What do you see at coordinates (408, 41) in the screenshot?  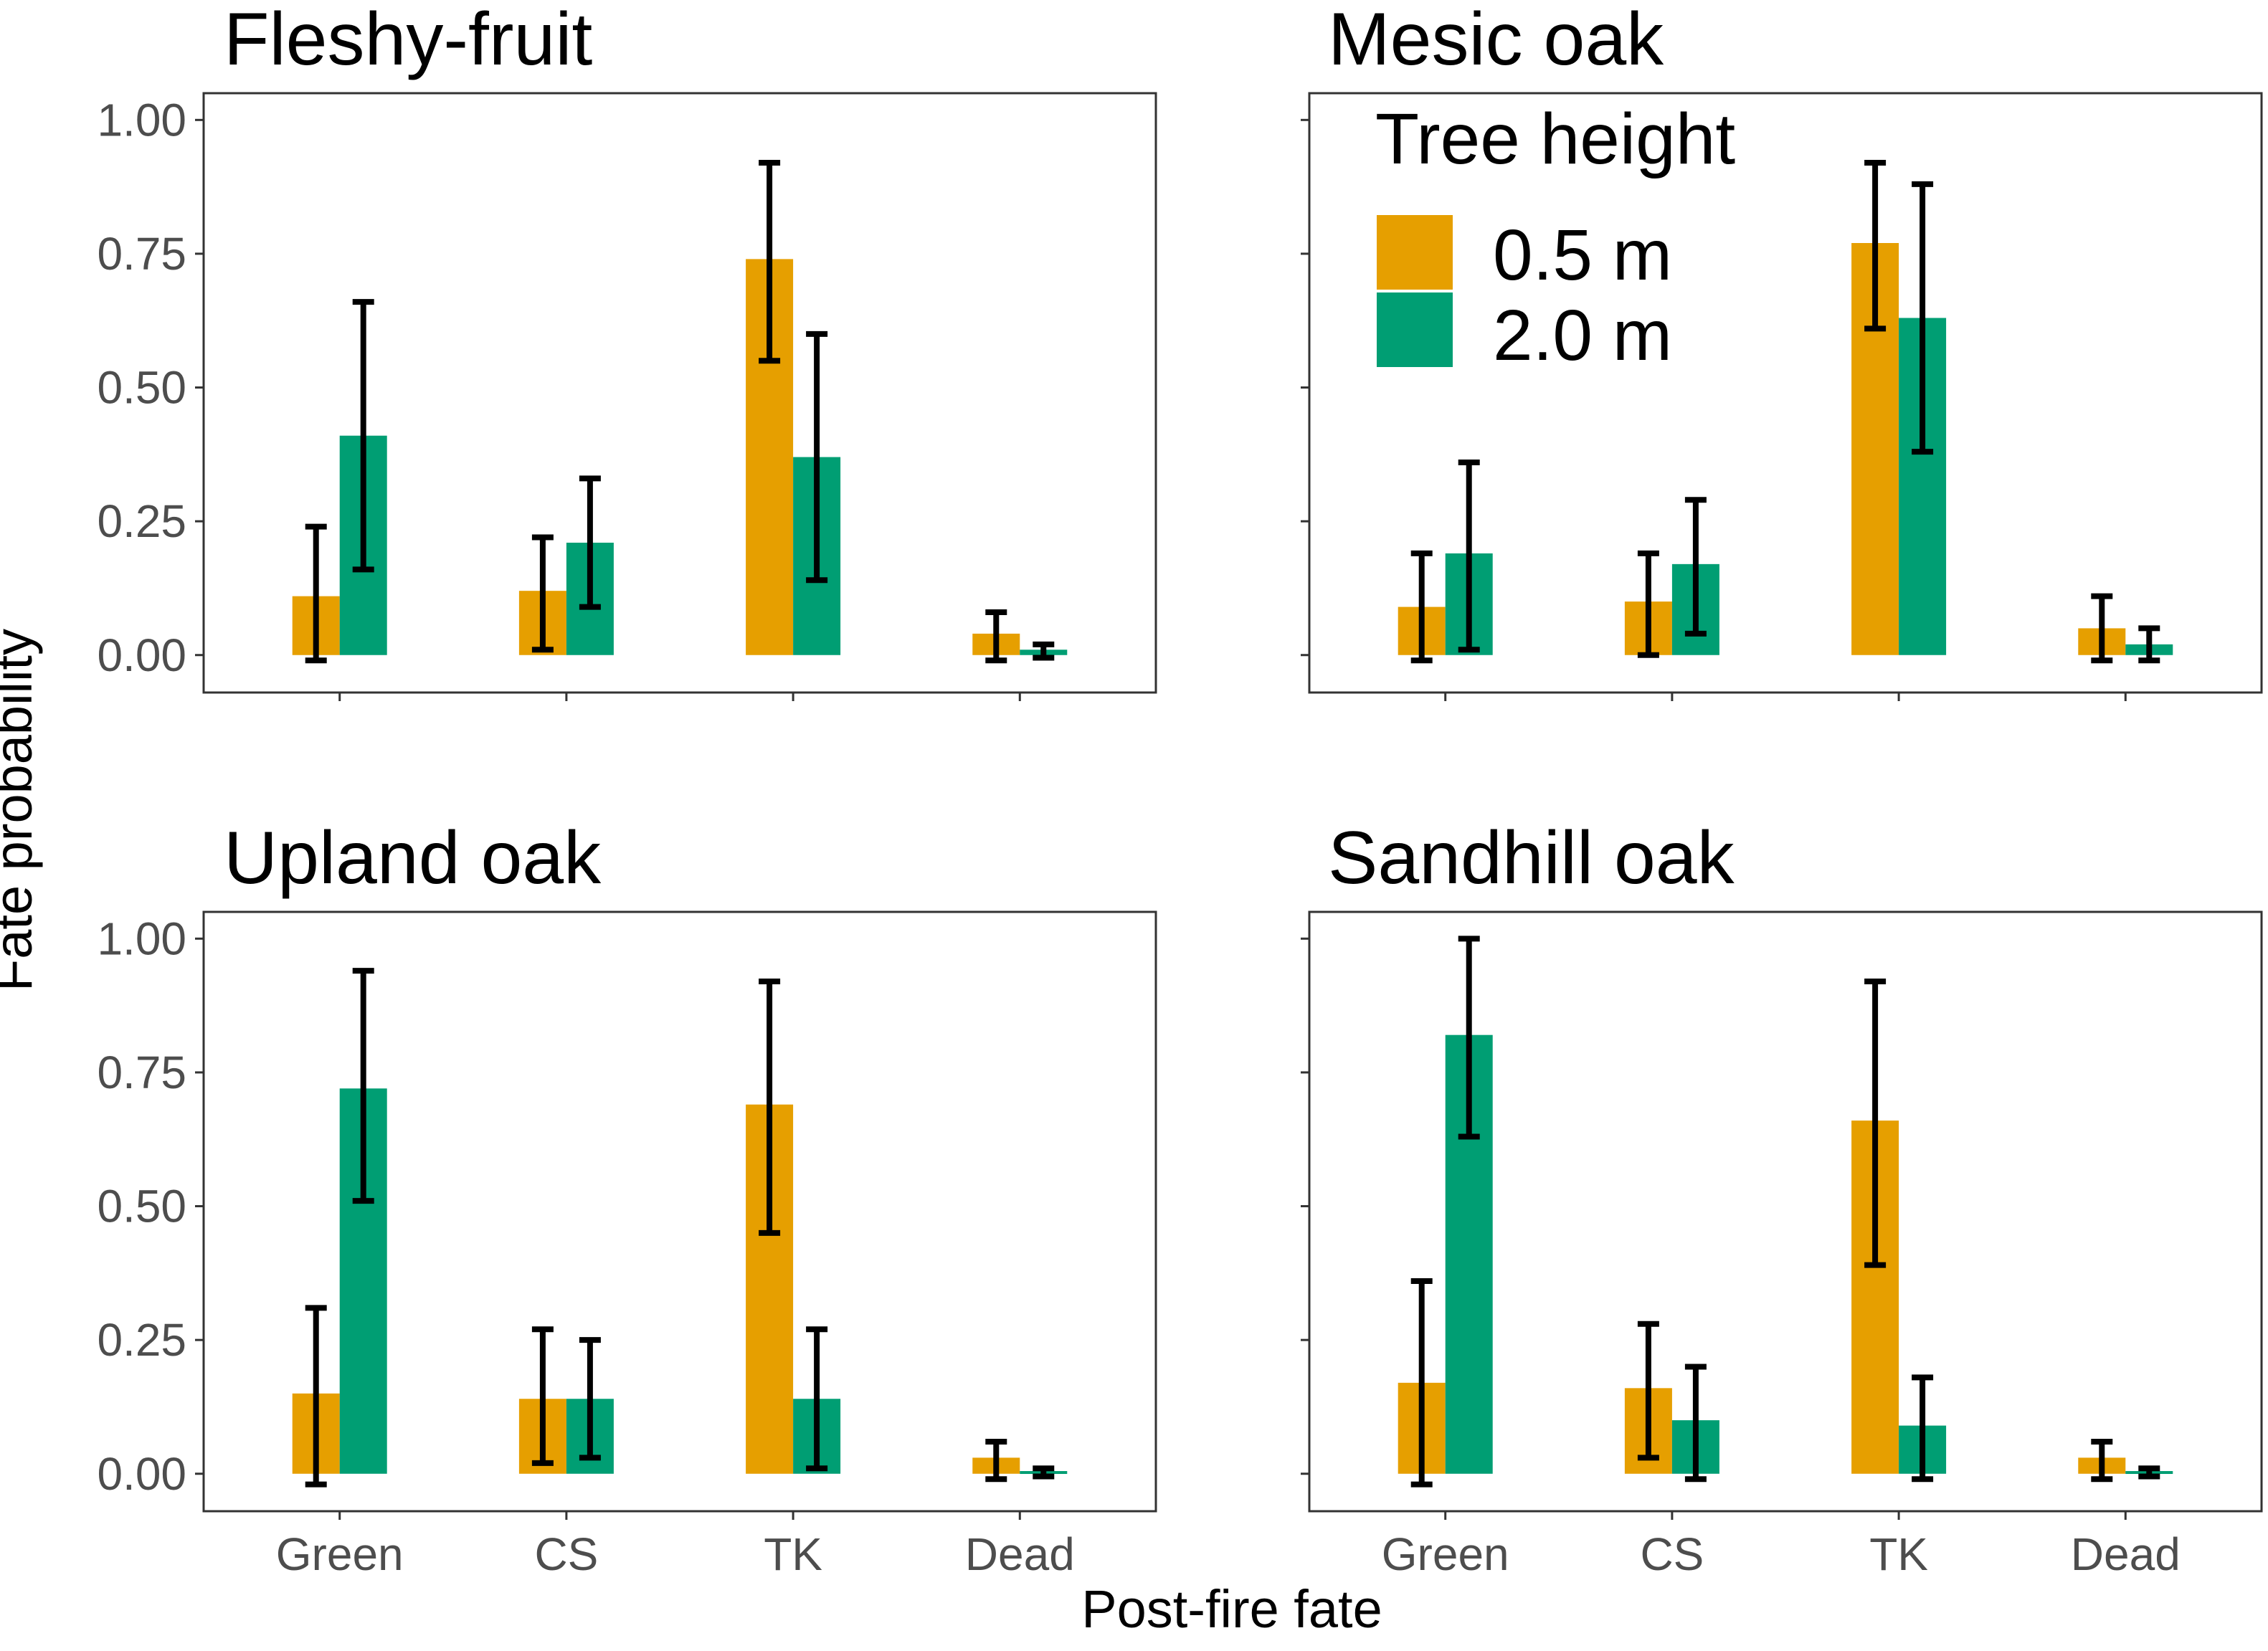 I see `panel-title: Fleshy-fruit` at bounding box center [408, 41].